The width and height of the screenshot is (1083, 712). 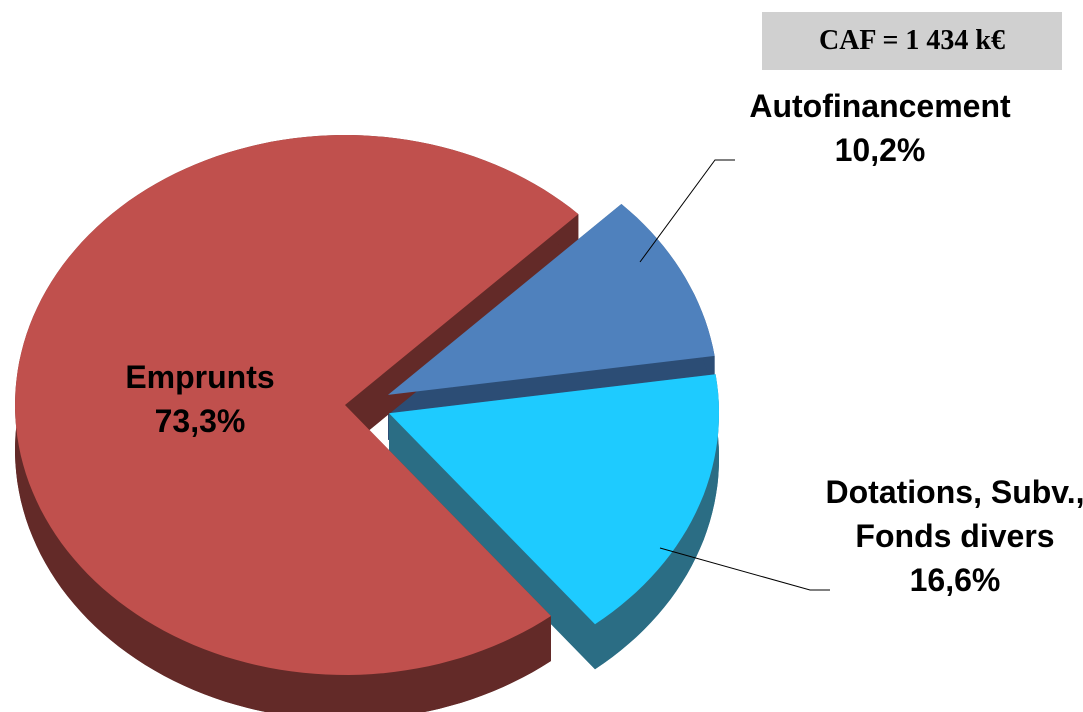 I want to click on slice-label: Emprunts 73,3%, so click(x=200, y=399).